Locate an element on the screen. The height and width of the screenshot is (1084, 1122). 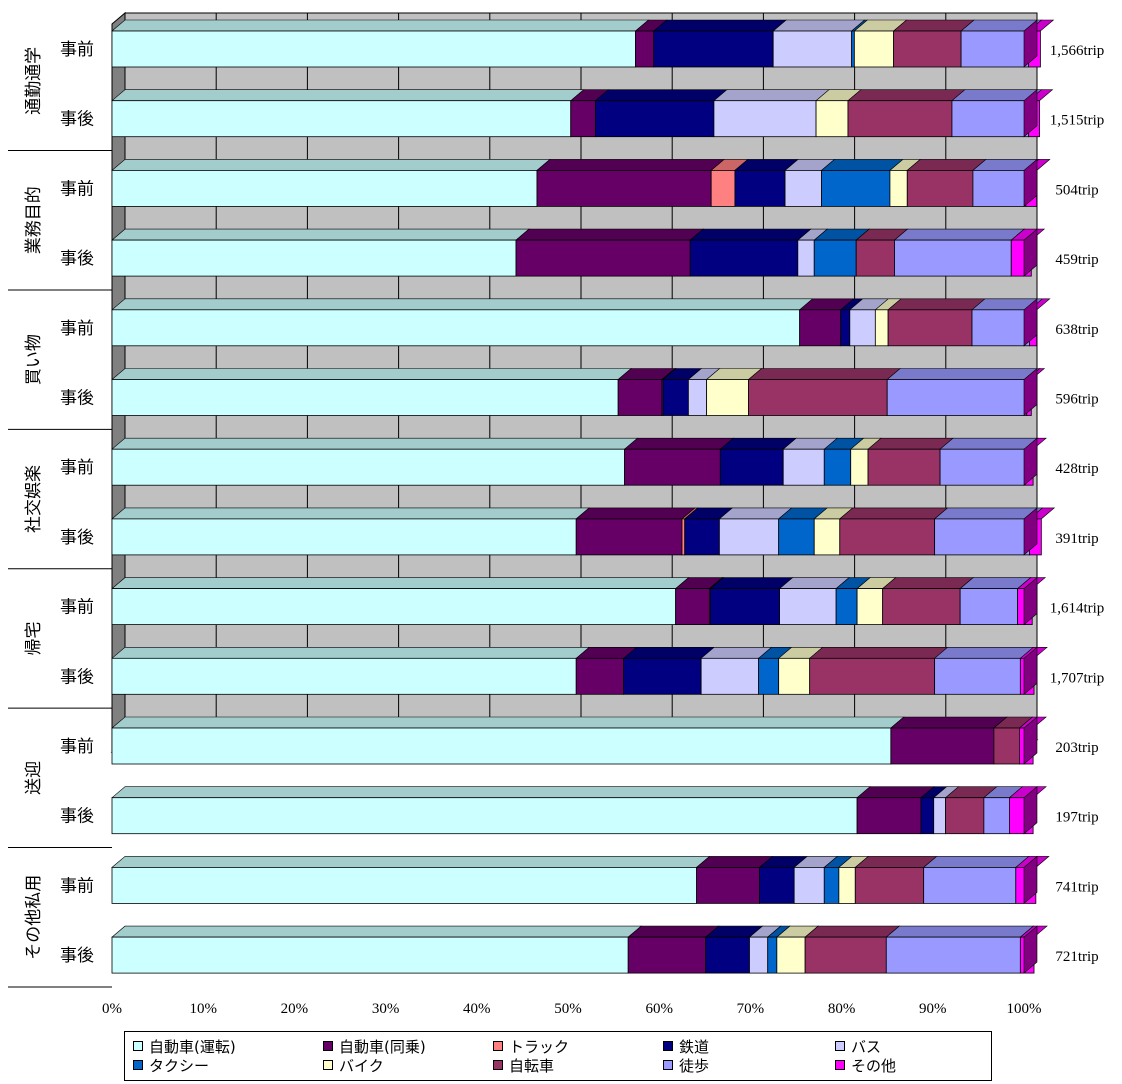
row-total-label: 391trip is located at coordinates (1076, 539).